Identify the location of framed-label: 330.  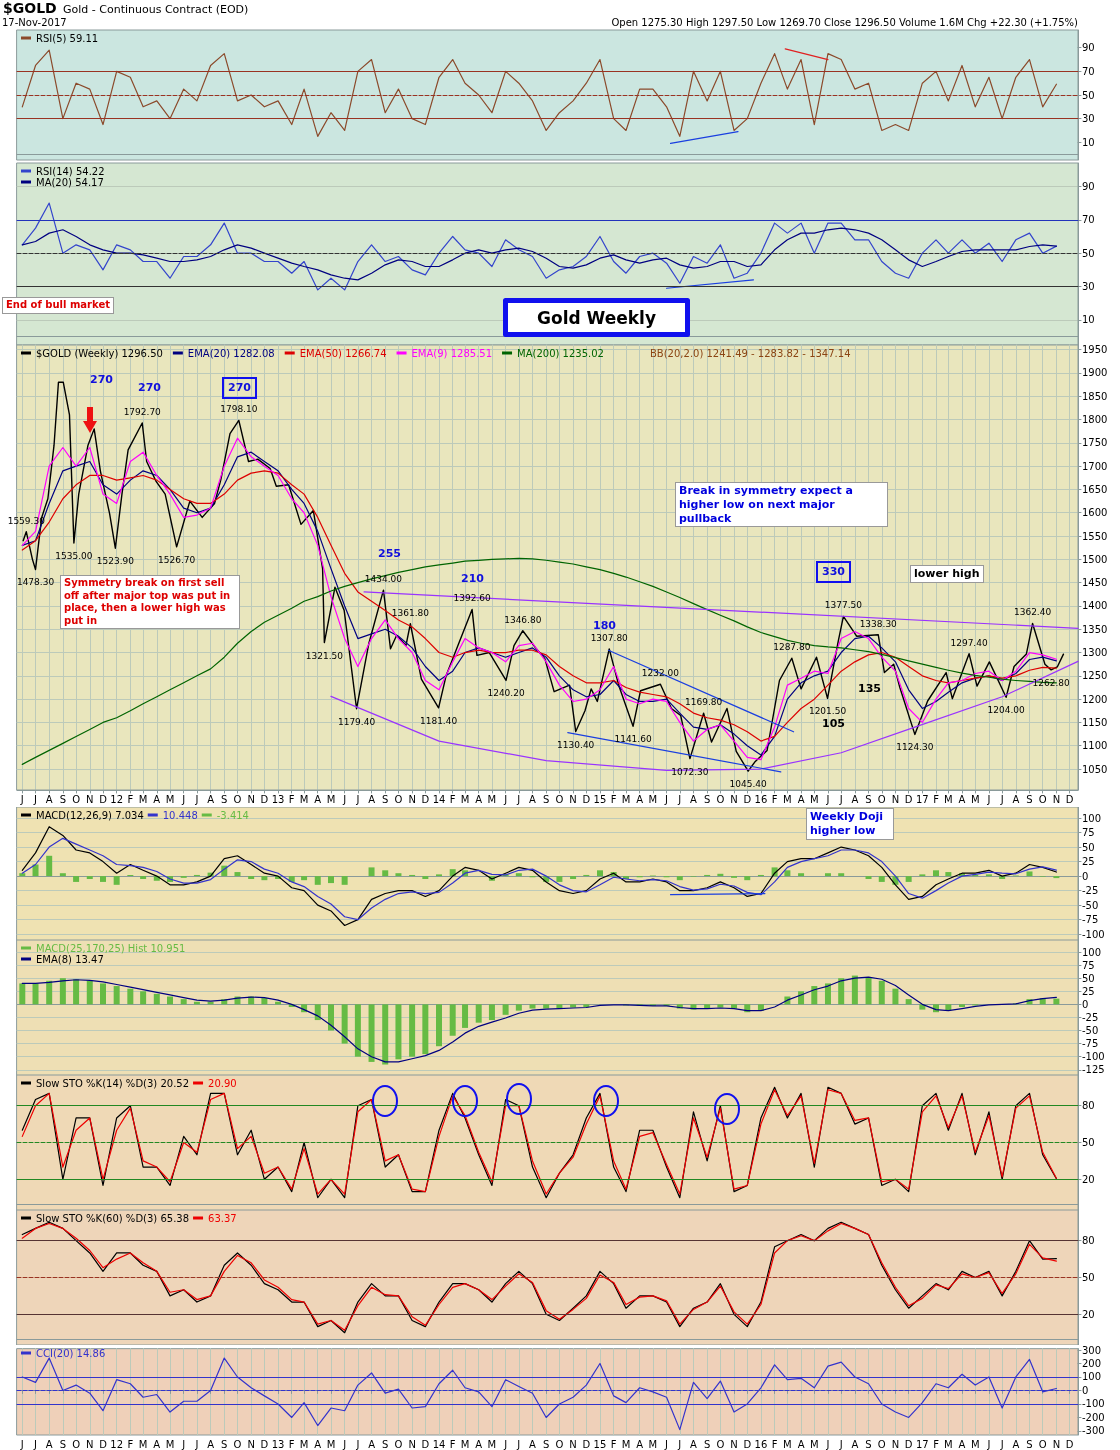
(833, 572).